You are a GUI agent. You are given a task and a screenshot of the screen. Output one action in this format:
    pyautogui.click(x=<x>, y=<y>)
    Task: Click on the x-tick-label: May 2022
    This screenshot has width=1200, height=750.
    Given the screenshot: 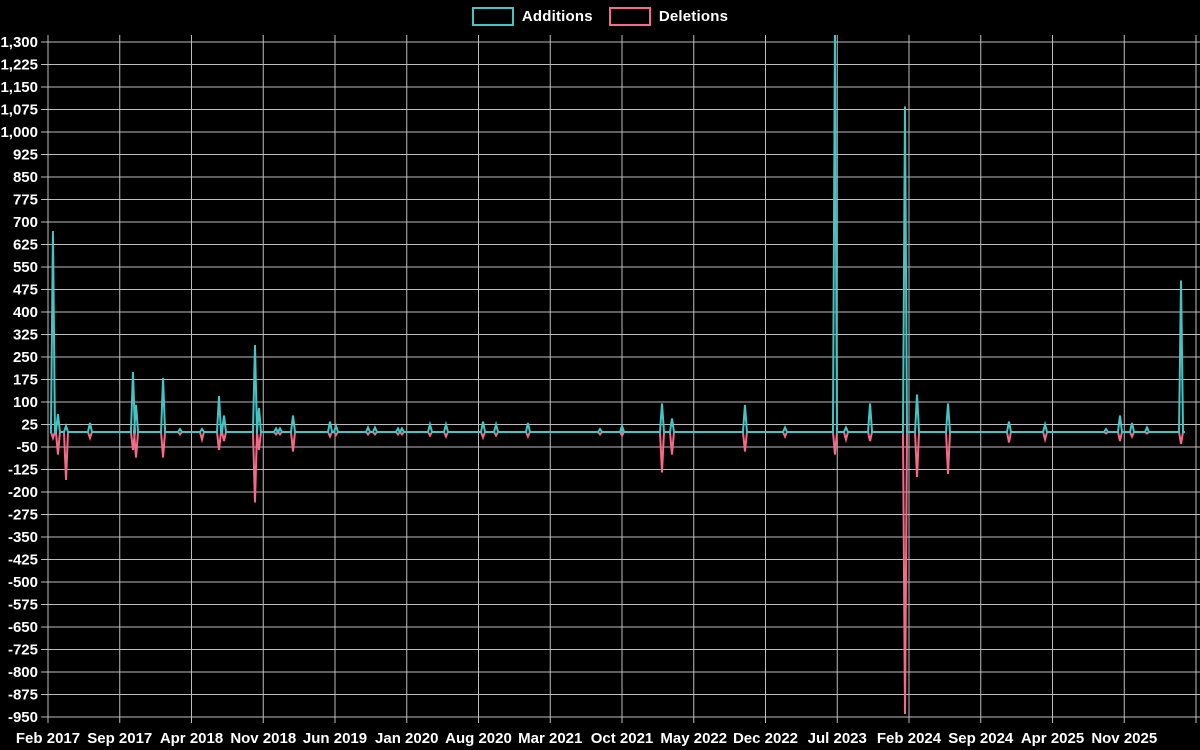 What is the action you would take?
    pyautogui.click(x=693, y=738)
    